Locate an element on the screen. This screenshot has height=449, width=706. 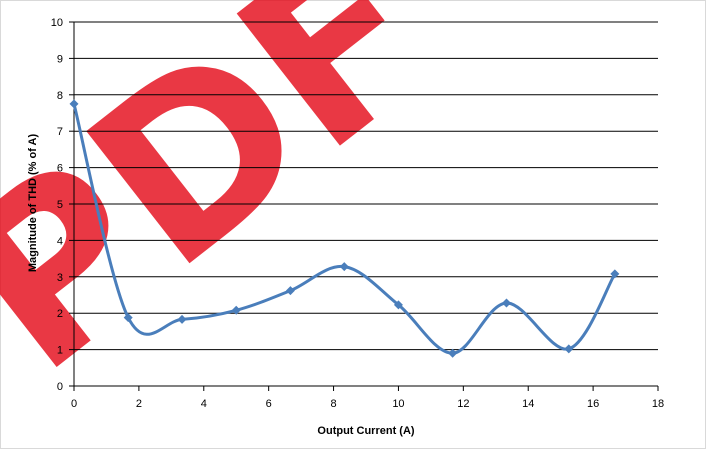
y-tick-labels: 0 1 2 3 4 5 6 7 8 9 10 is located at coordinates (57, 205).